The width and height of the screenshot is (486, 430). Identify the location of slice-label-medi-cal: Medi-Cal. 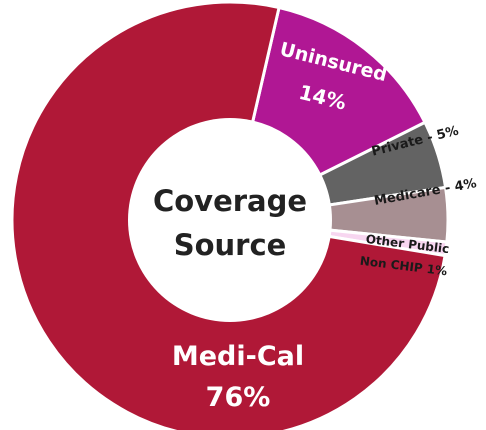
(238, 356).